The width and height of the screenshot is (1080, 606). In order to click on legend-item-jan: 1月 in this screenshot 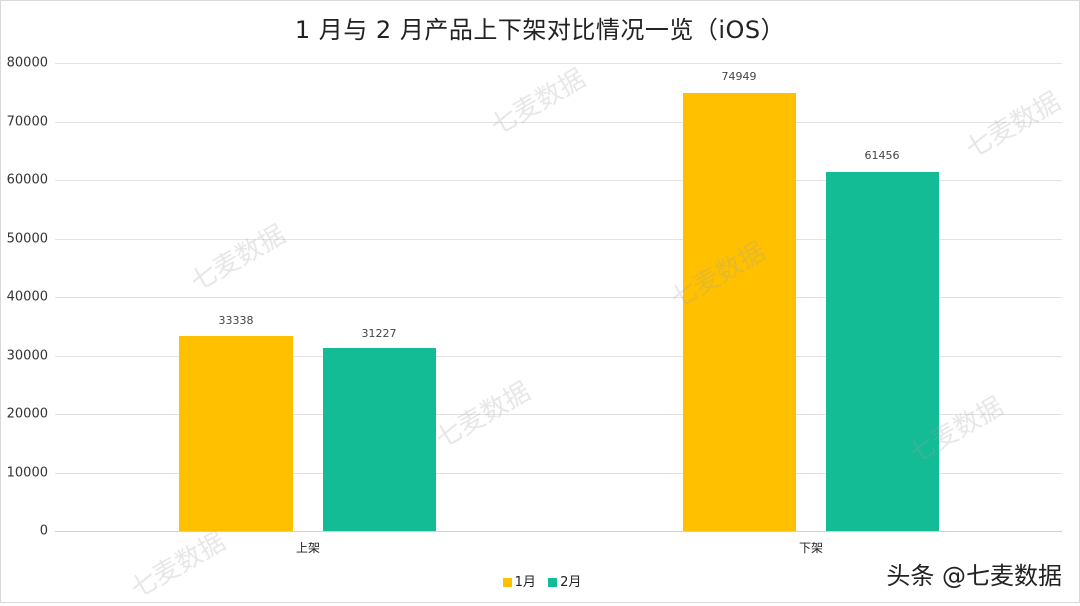, I will do `click(517, 580)`.